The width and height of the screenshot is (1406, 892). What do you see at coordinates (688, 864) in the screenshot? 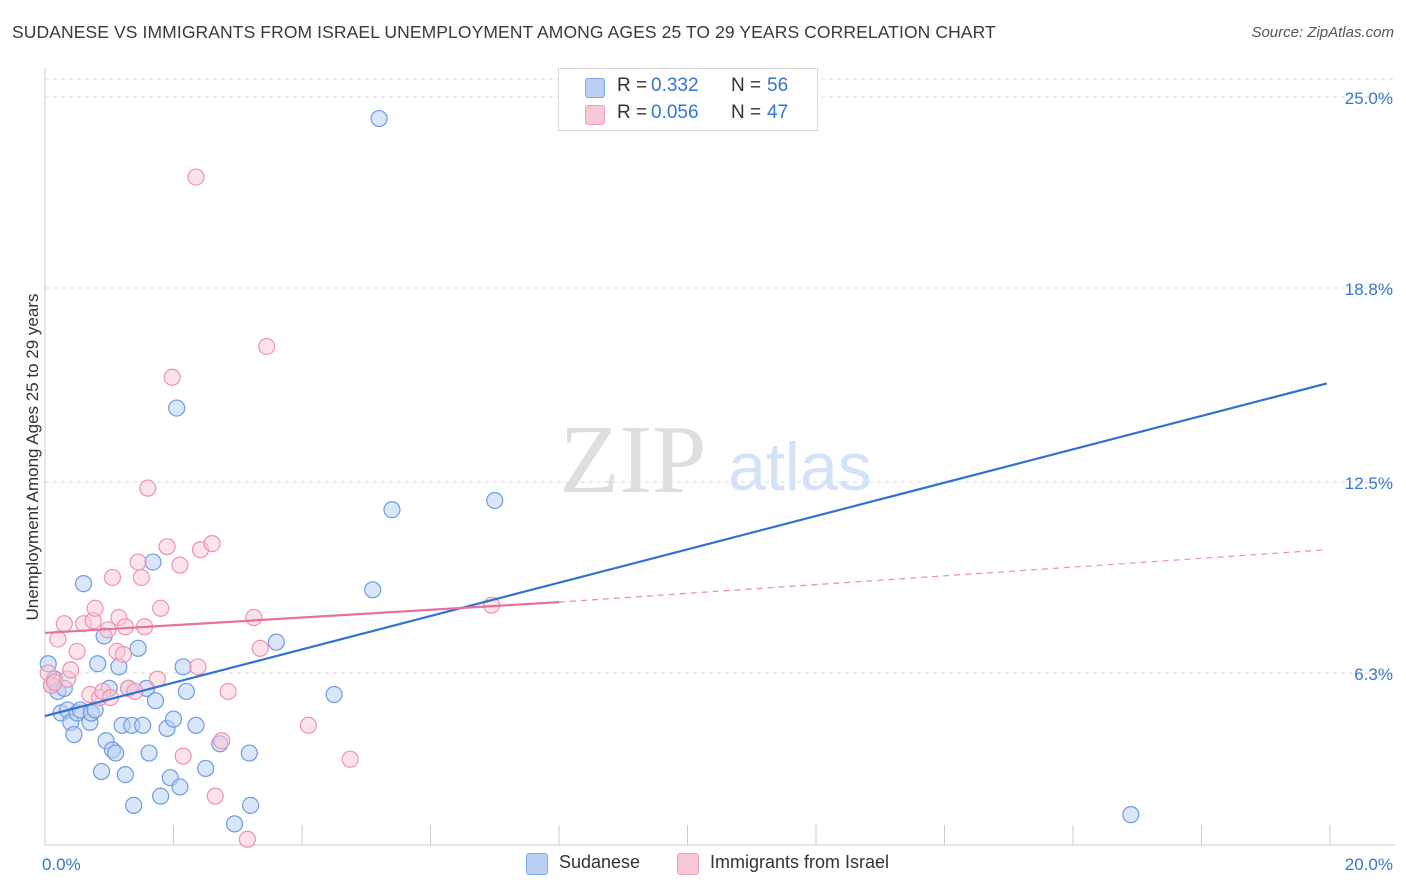
I see `bottom-legend-swatch-israel` at bounding box center [688, 864].